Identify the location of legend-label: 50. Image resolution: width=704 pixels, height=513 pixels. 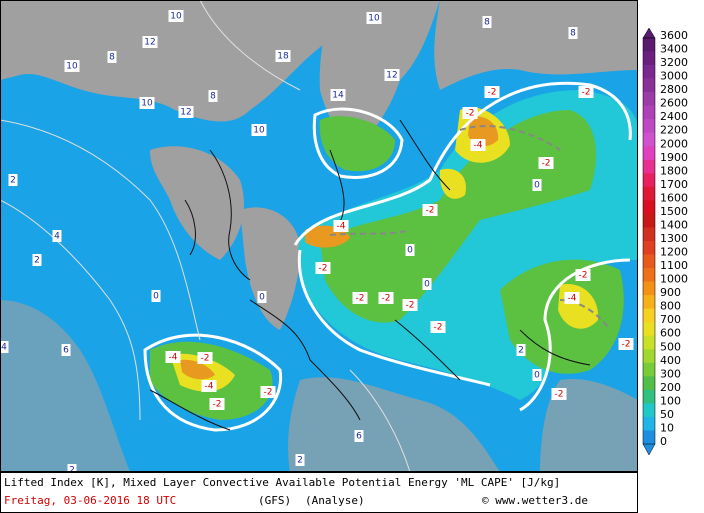
(667, 414).